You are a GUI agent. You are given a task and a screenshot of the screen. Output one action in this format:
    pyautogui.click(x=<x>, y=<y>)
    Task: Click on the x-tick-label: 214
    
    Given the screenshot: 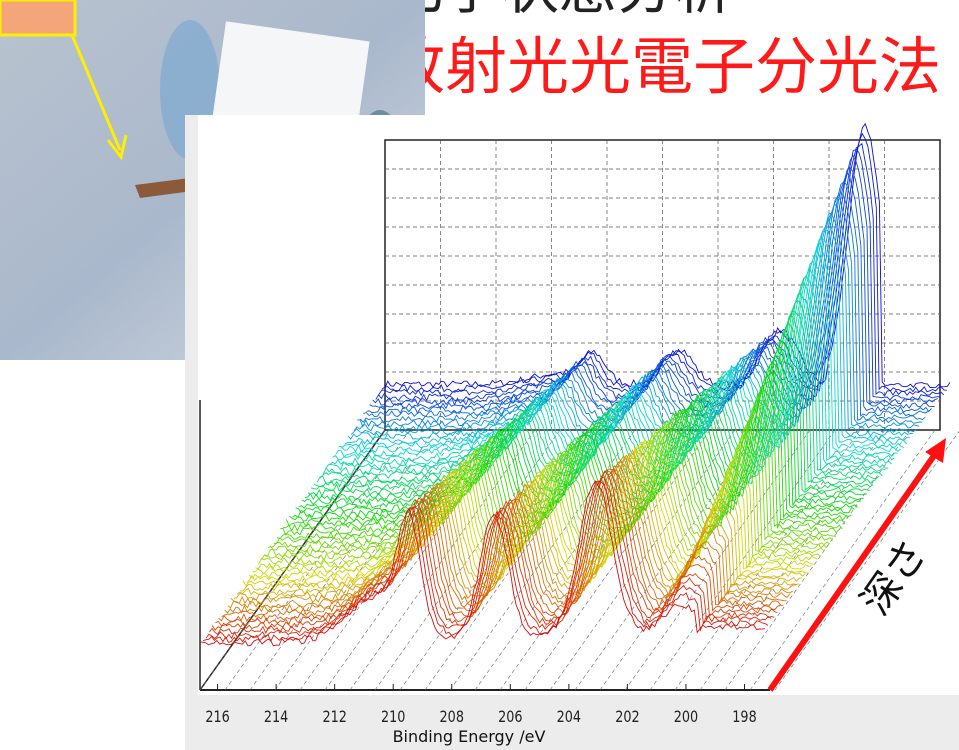 What is the action you would take?
    pyautogui.click(x=276, y=718)
    